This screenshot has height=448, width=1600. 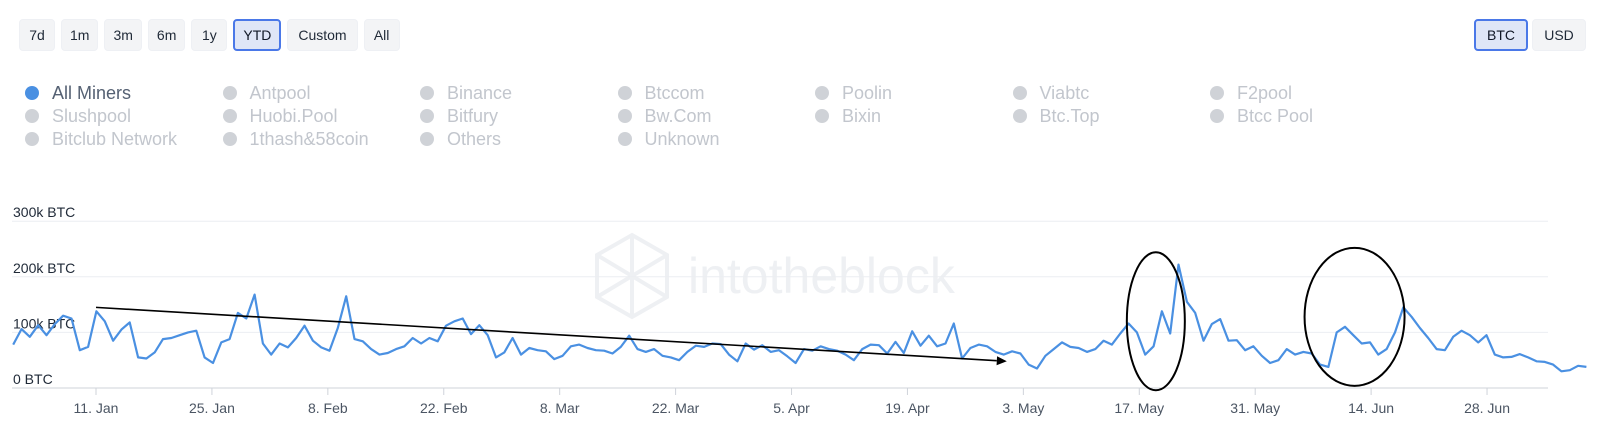 I want to click on x-tick-label: 11. Jan, so click(x=96, y=408).